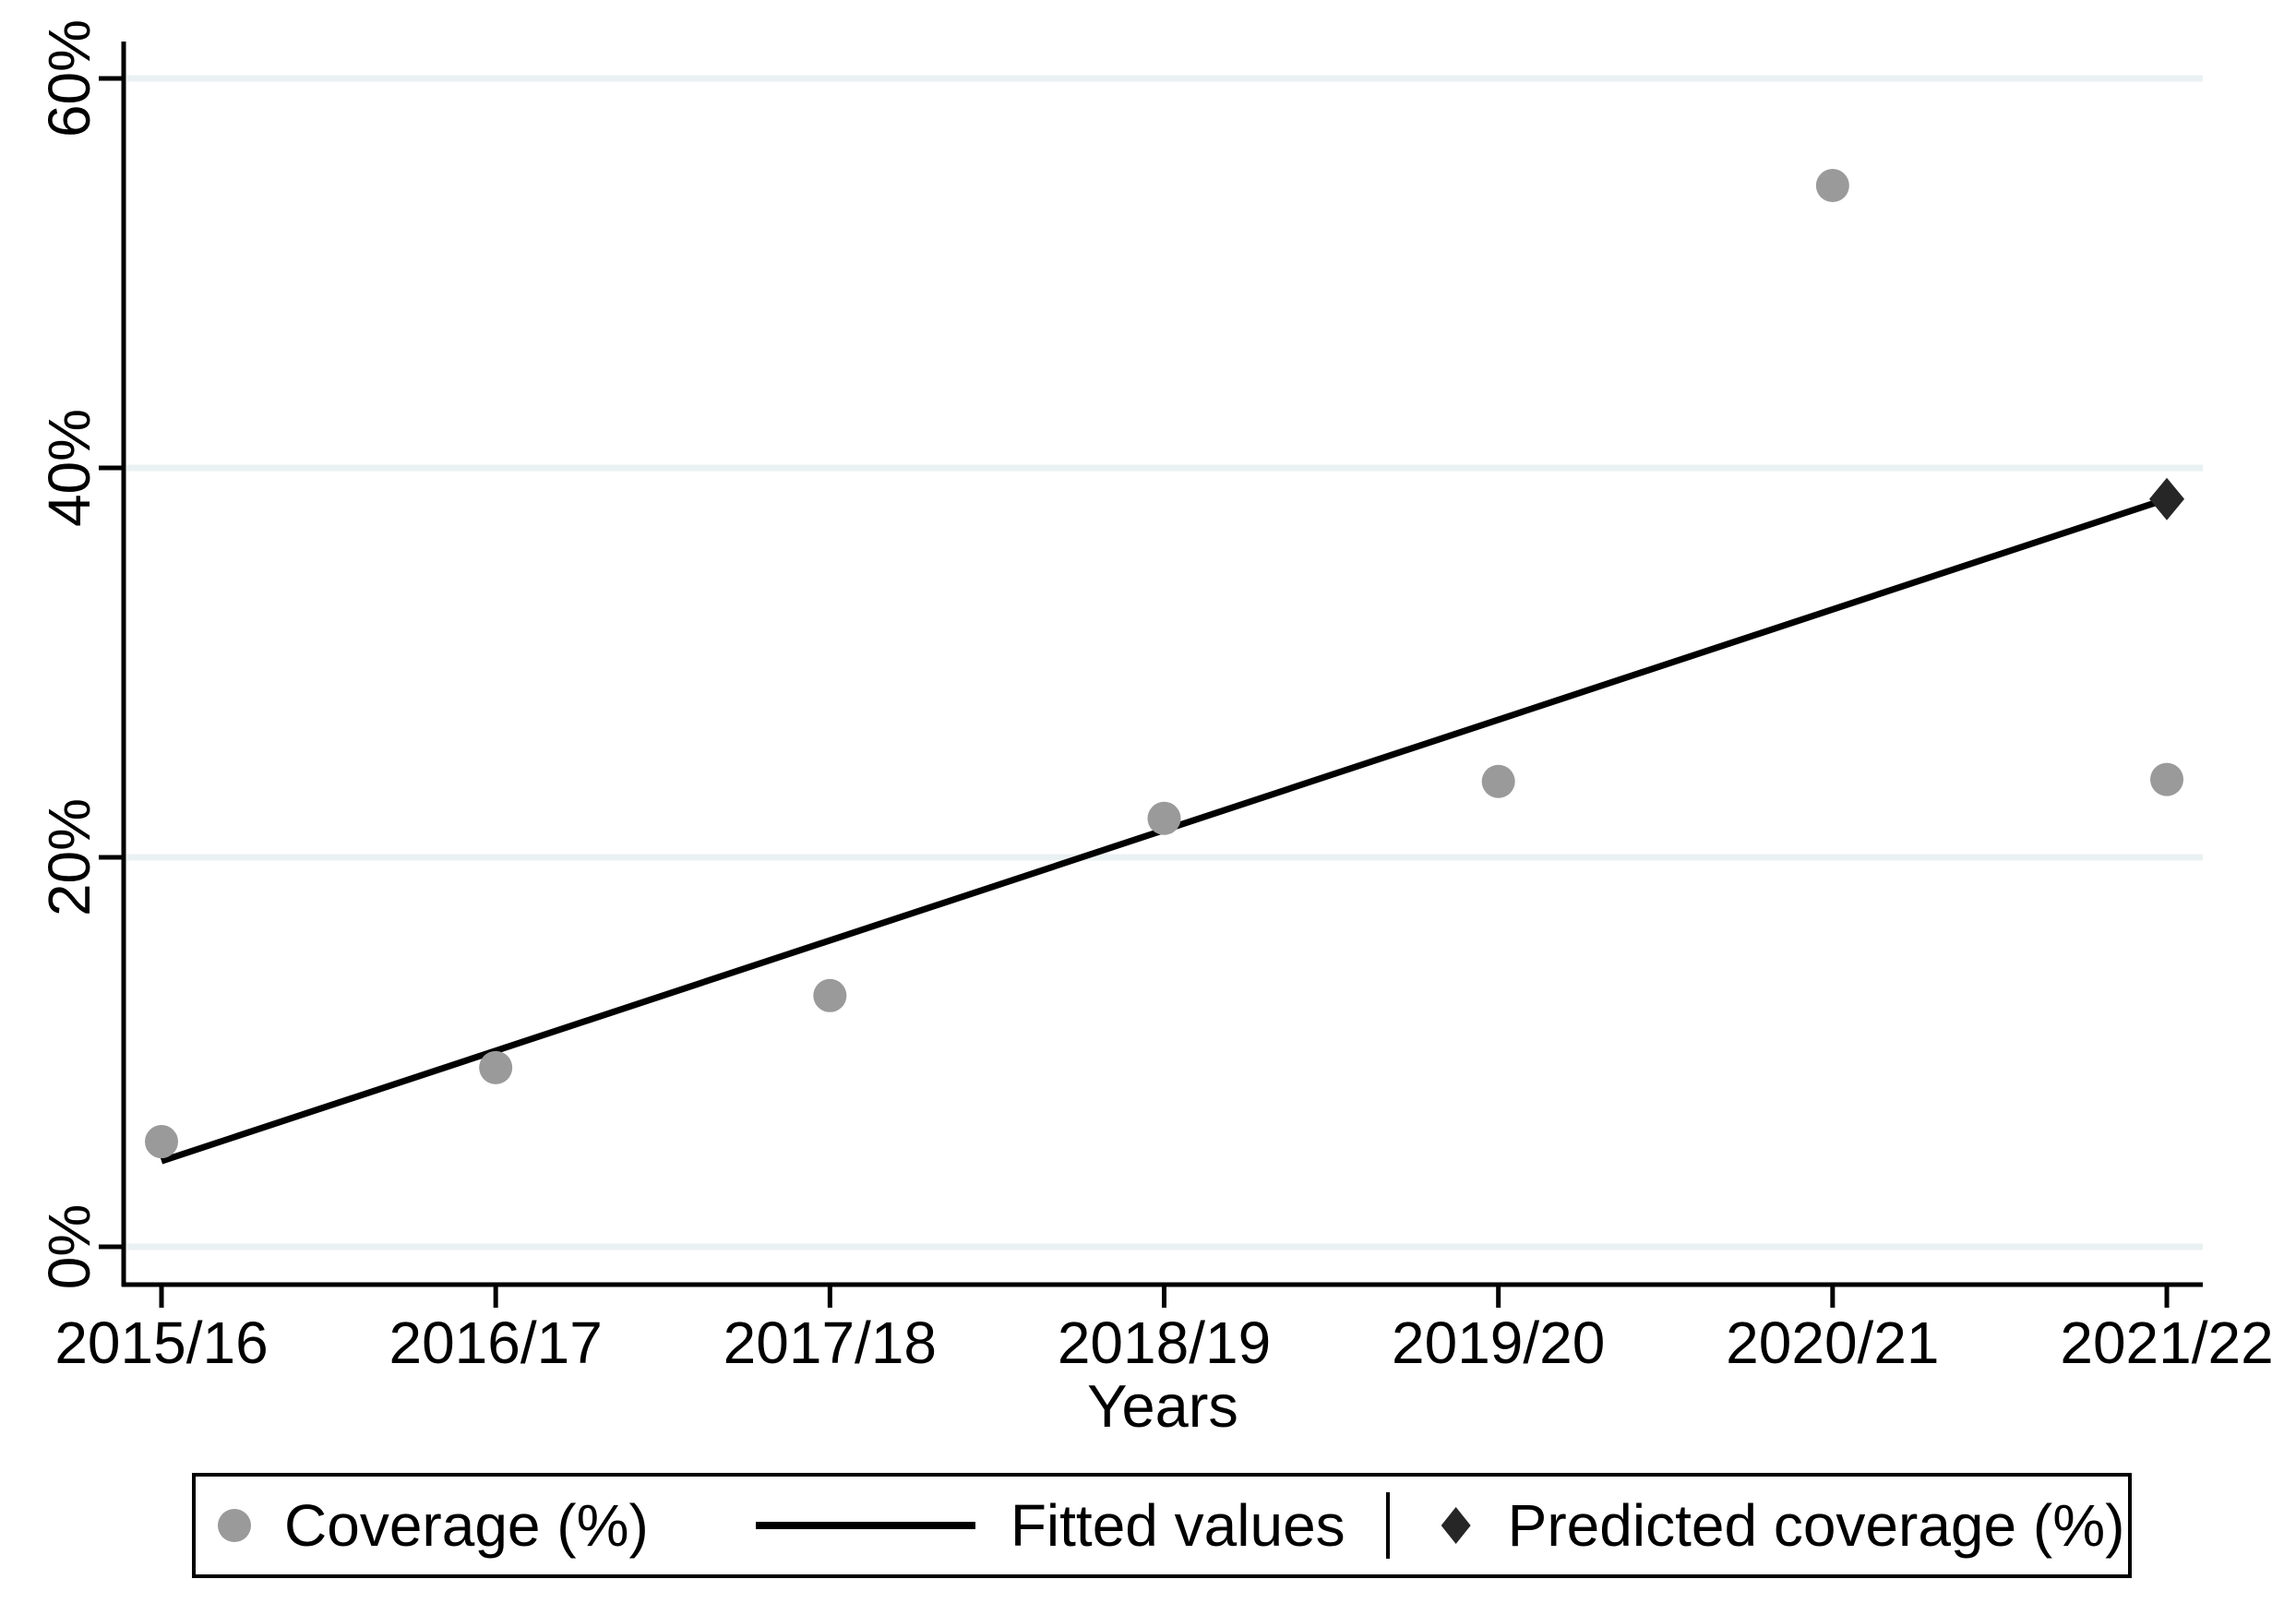 This screenshot has width=2296, height=1615. I want to click on x-tick-label: 2018/19, so click(1164, 1343).